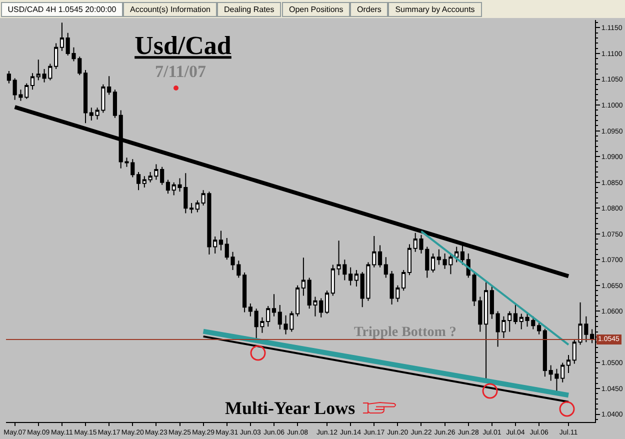 This screenshot has width=625, height=439. What do you see at coordinates (249, 9) in the screenshot?
I see `text: Dealing Rates` at bounding box center [249, 9].